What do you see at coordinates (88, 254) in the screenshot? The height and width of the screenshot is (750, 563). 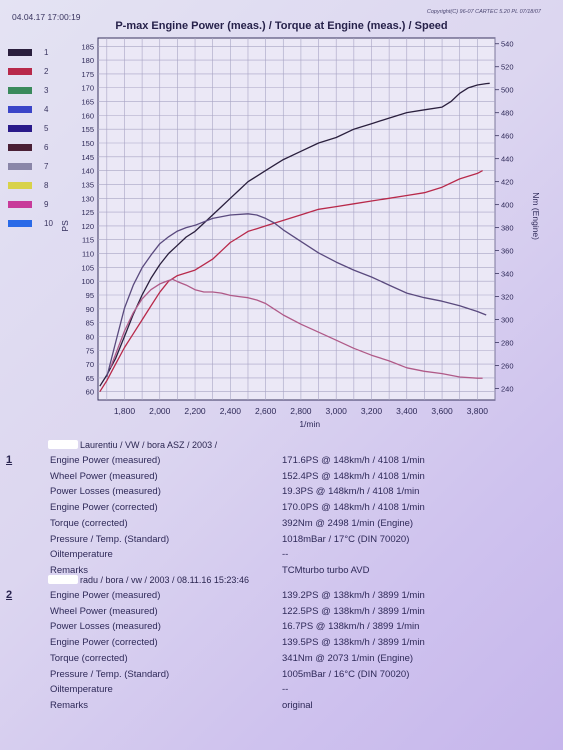 I see `y-left-tick-label: 110` at bounding box center [88, 254].